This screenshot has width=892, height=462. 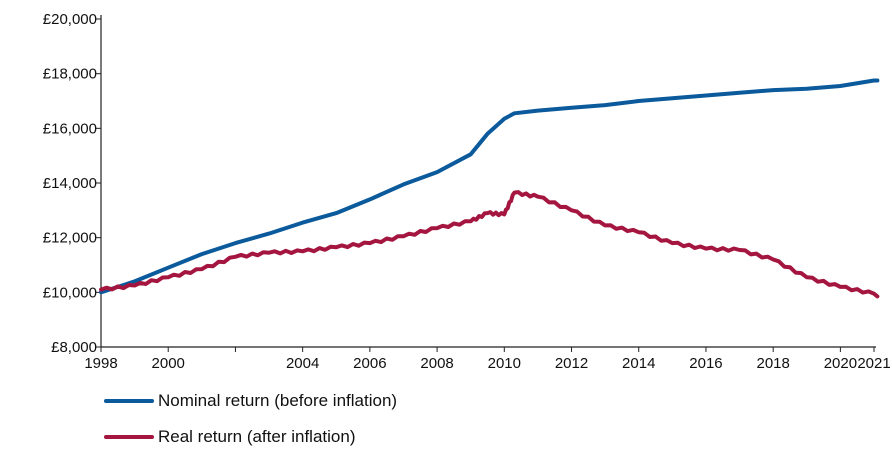 I want to click on x-tick-label: 2012, so click(x=571, y=363).